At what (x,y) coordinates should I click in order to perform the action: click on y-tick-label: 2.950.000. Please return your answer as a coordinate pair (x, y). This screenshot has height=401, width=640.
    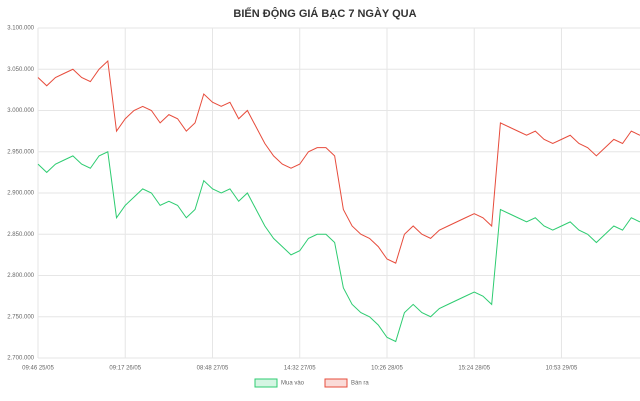
    Looking at the image, I should click on (20, 152).